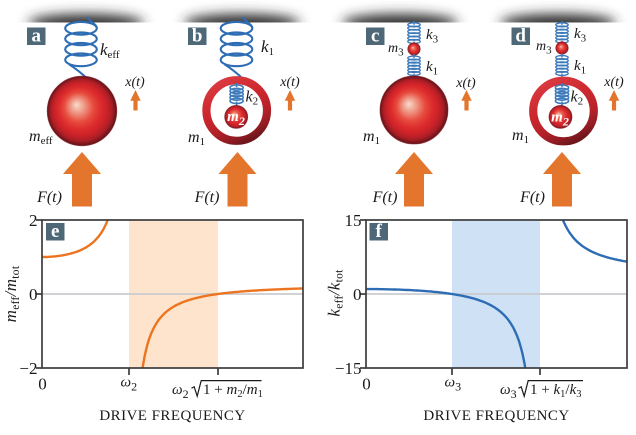 Image resolution: width=636 pixels, height=435 pixels. What do you see at coordinates (28, 368) in the screenshot?
I see `svg-text: −2` at bounding box center [28, 368].